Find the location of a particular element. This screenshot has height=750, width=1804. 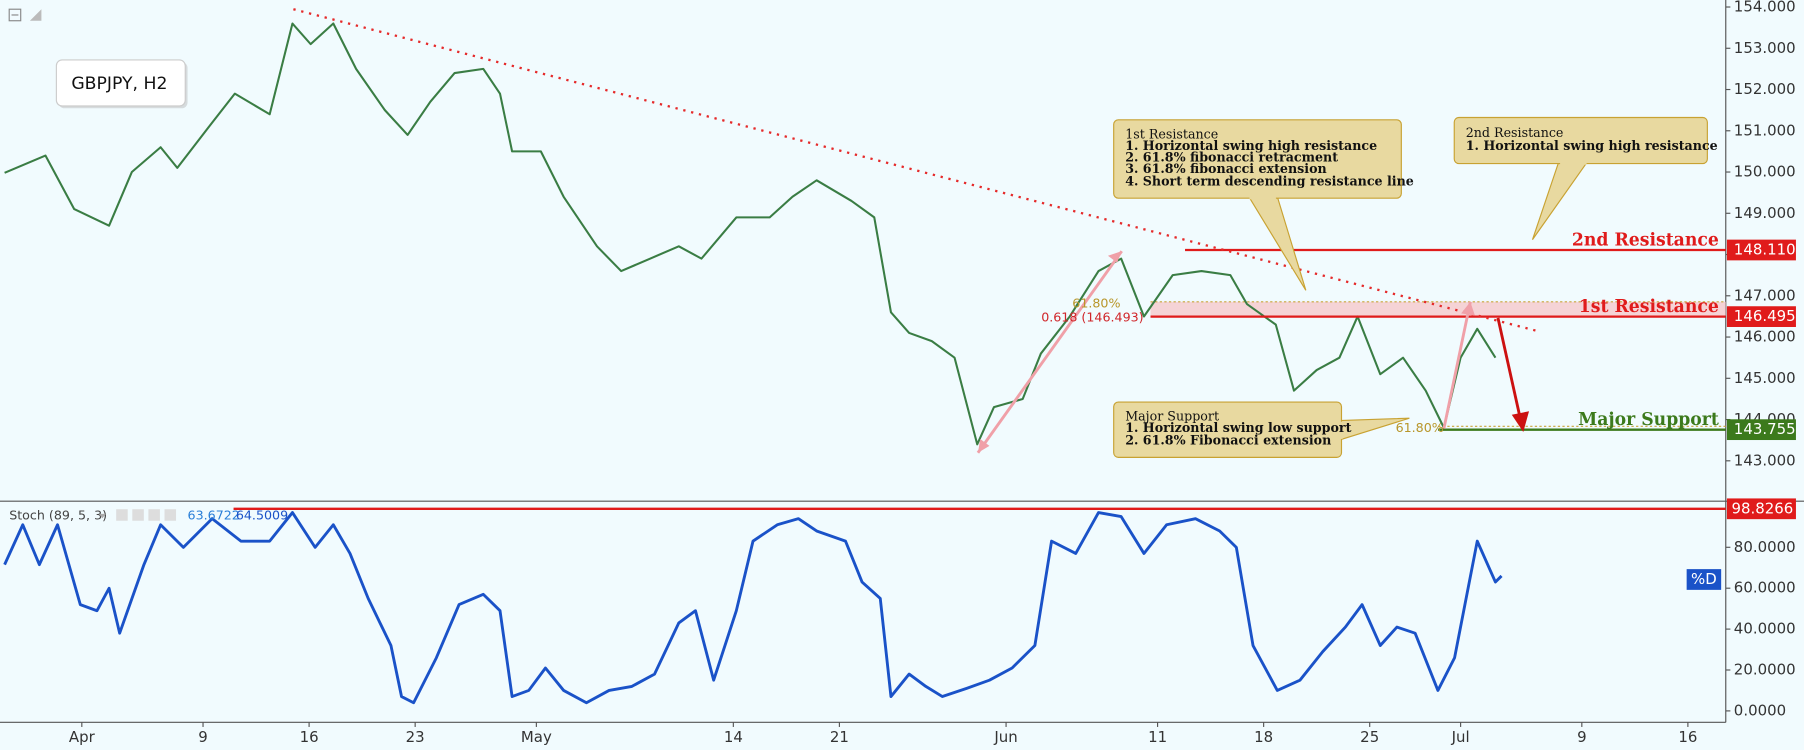

resistance-zone is located at coordinates (1438, 308).